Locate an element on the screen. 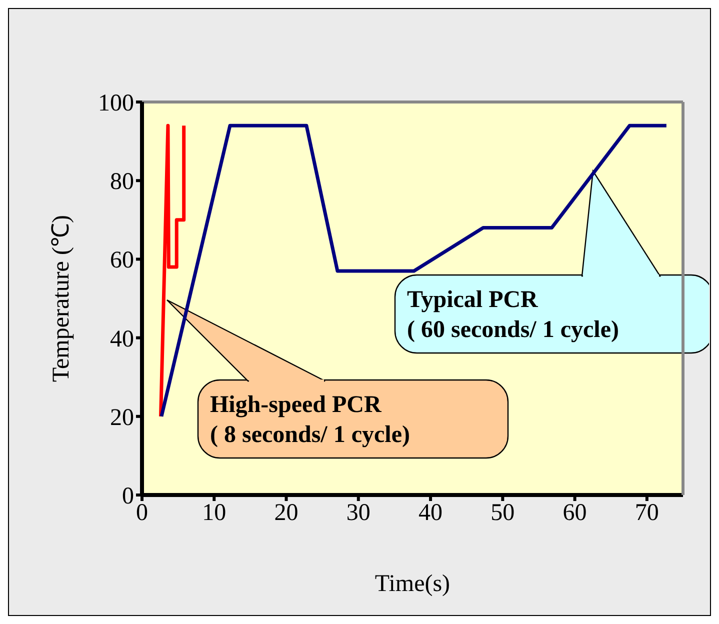  y-axis-title: Temperature (℃) is located at coordinates (61, 298).